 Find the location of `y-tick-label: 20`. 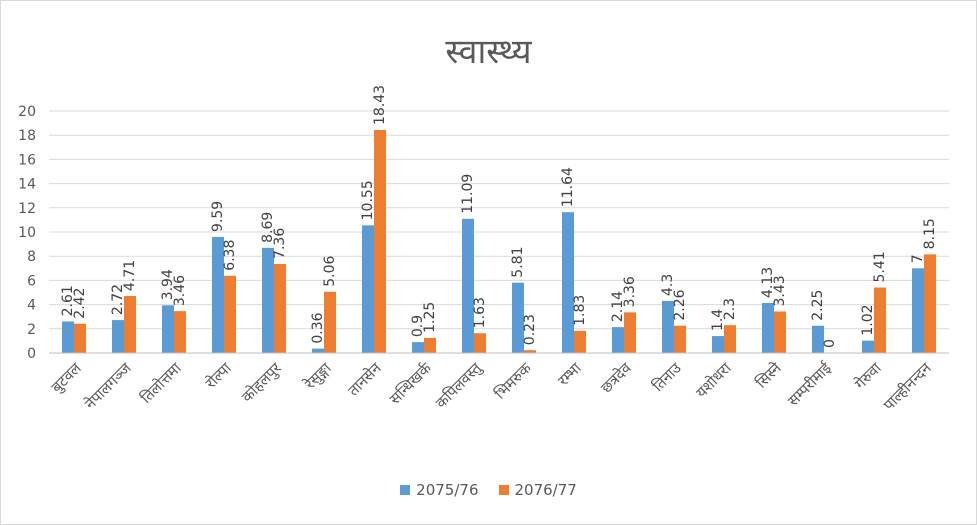

y-tick-label: 20 is located at coordinates (27, 112).